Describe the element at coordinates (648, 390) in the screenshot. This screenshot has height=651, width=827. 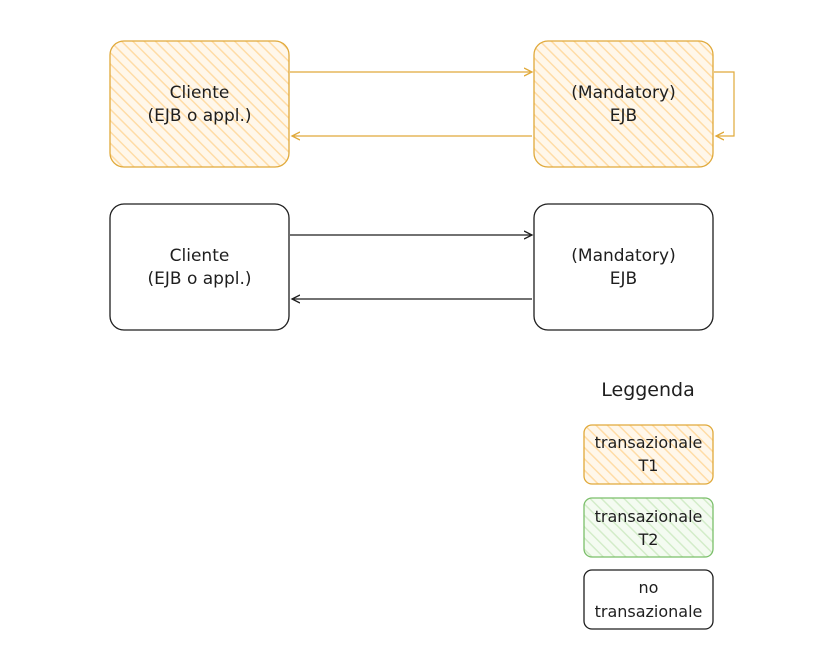
I see `legend-title: Leggenda` at that location.